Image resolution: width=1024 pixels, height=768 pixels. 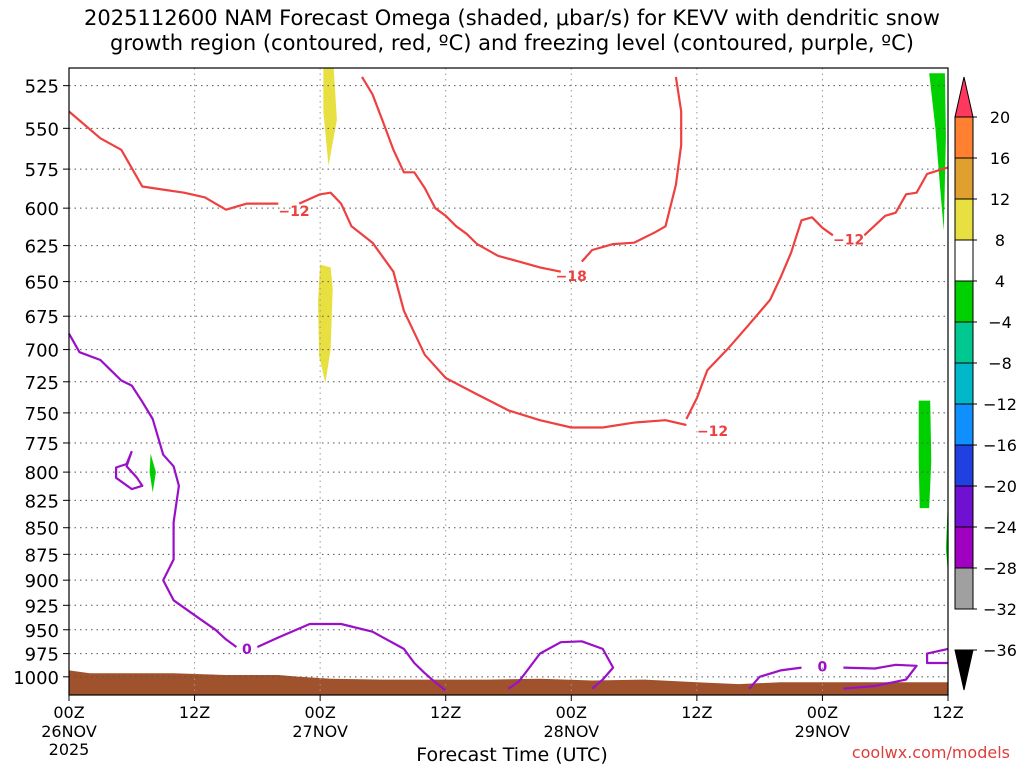 I want to click on y-tick-label: 525, so click(x=42, y=87).